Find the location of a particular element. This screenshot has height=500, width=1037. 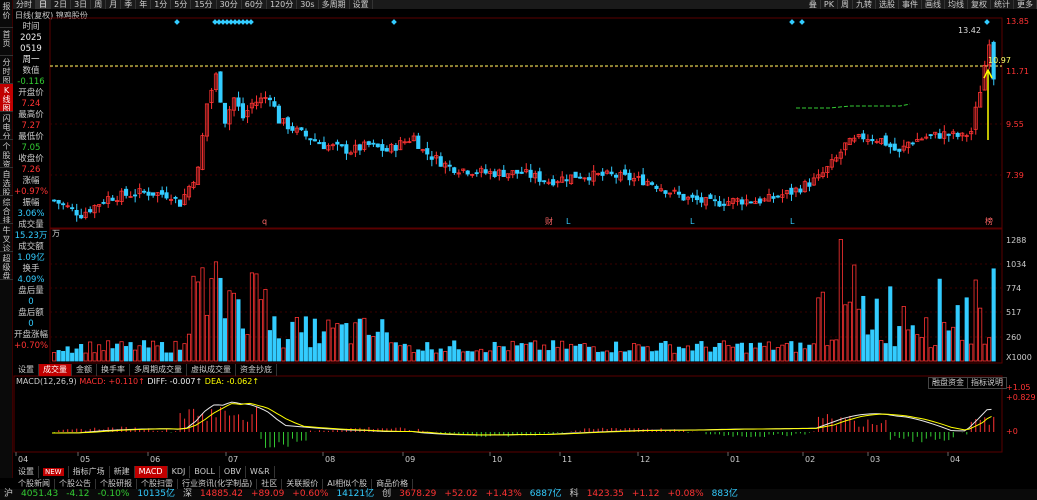

indicator-help-button: 指标说明 is located at coordinates (987, 383).